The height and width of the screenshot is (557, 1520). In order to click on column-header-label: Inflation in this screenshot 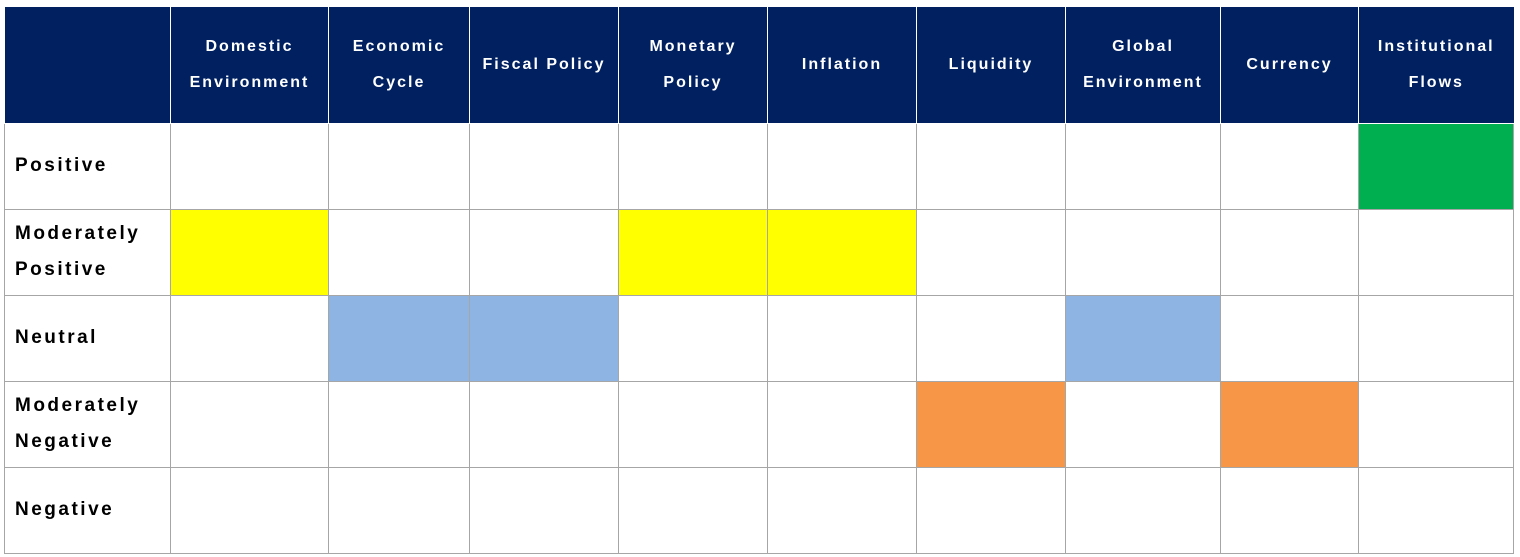, I will do `click(842, 64)`.